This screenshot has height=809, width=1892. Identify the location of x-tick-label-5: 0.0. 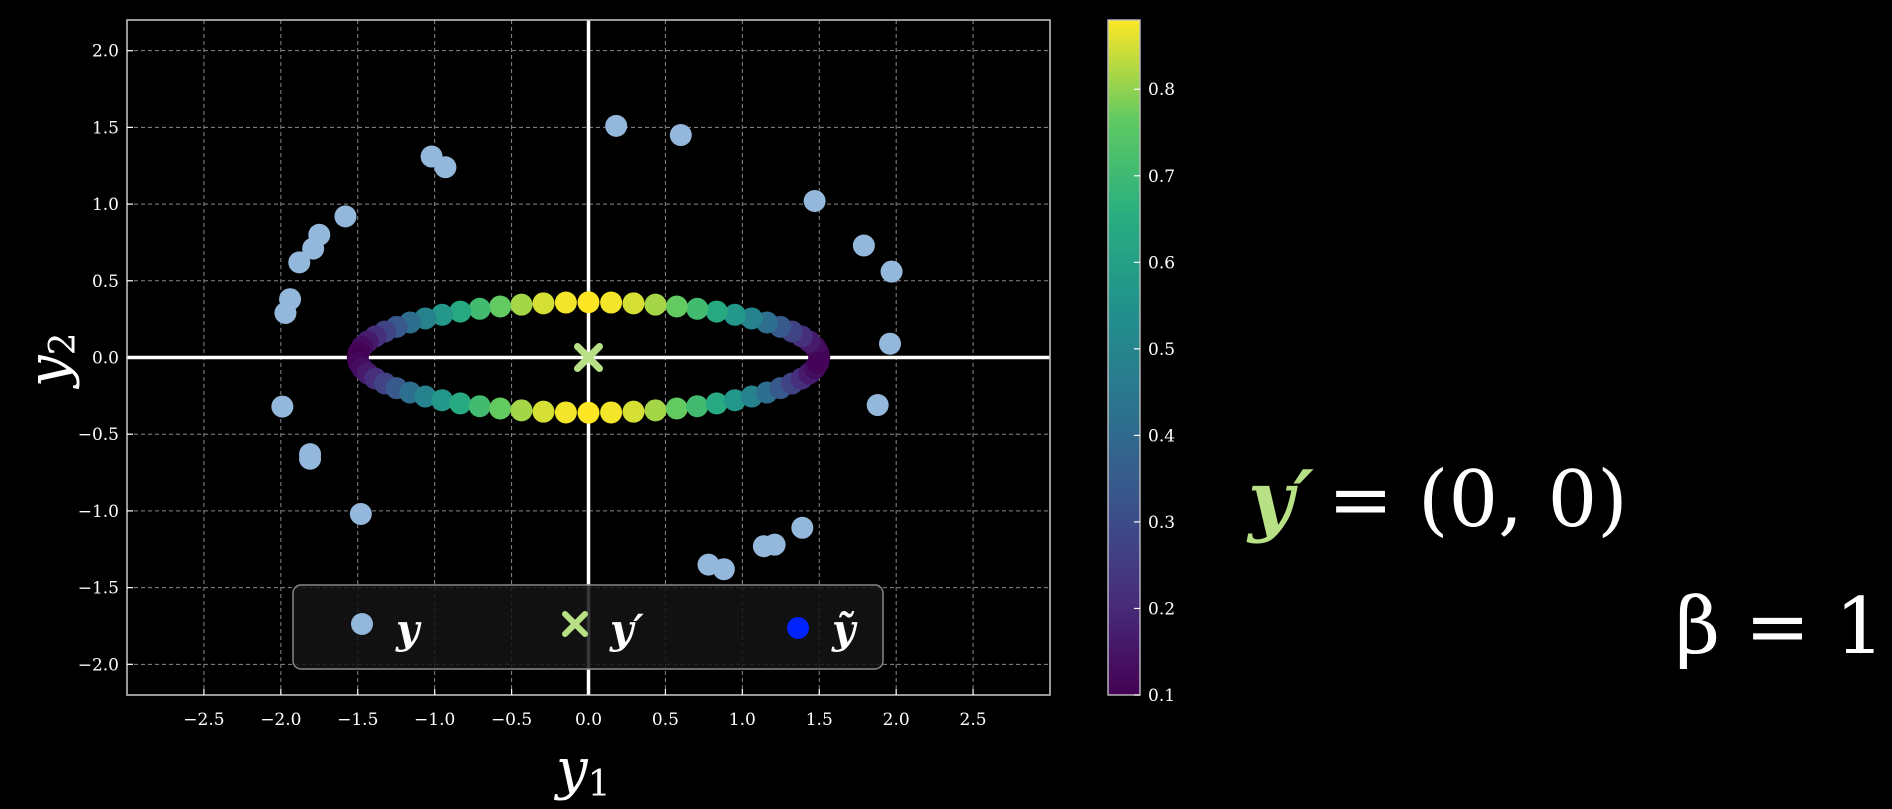
(588, 720).